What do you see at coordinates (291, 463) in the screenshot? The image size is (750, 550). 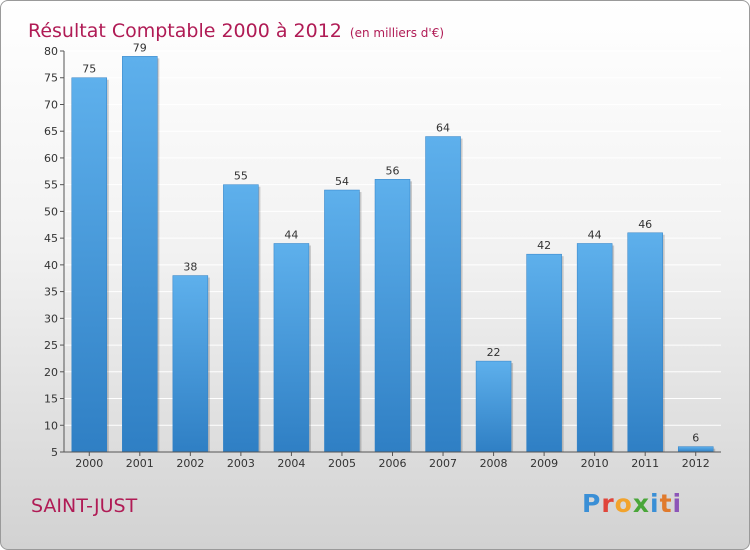 I see `x-tick-label: 2004` at bounding box center [291, 463].